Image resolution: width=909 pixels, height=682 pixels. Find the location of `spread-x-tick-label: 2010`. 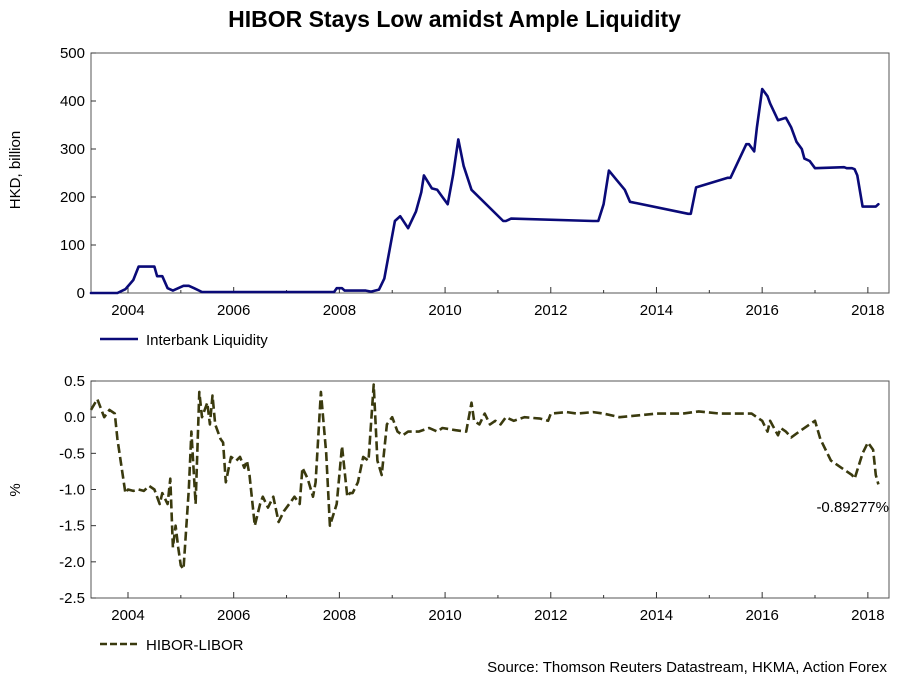

spread-x-tick-label: 2010 is located at coordinates (444, 615).